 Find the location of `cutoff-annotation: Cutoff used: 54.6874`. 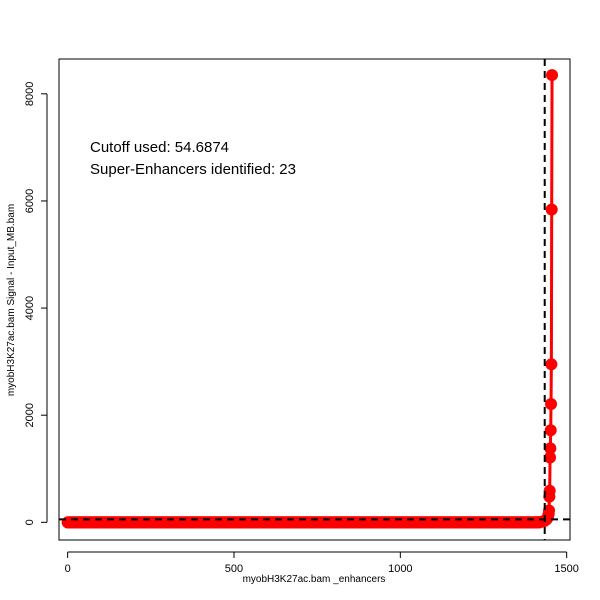

cutoff-annotation: Cutoff used: 54.6874 is located at coordinates (159, 147).